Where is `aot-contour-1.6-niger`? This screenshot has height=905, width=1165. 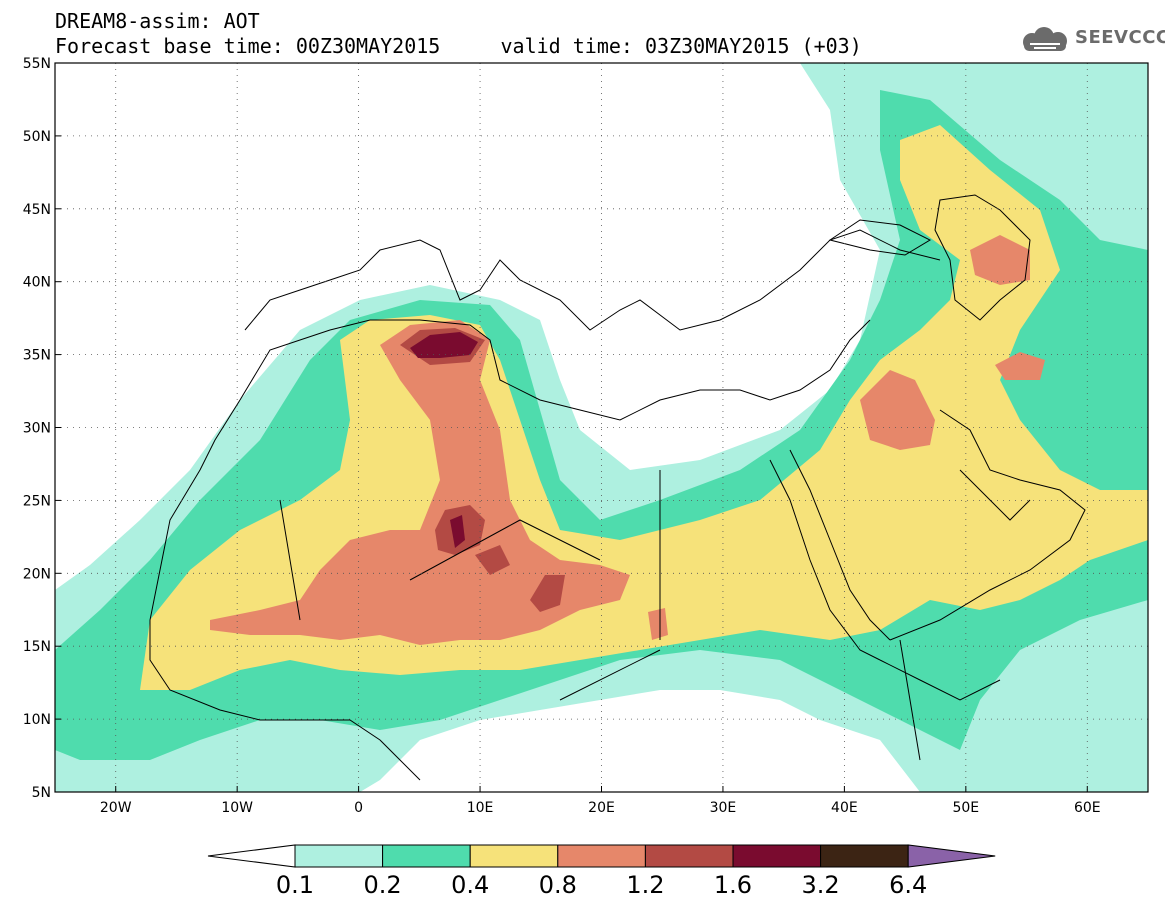
aot-contour-1.6-niger is located at coordinates (457, 531).